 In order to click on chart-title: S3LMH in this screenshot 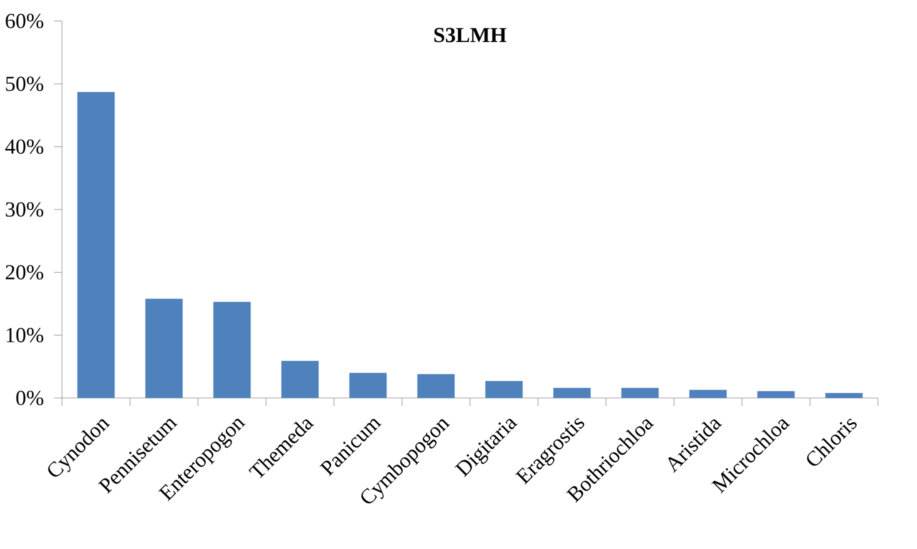, I will do `click(470, 35)`.